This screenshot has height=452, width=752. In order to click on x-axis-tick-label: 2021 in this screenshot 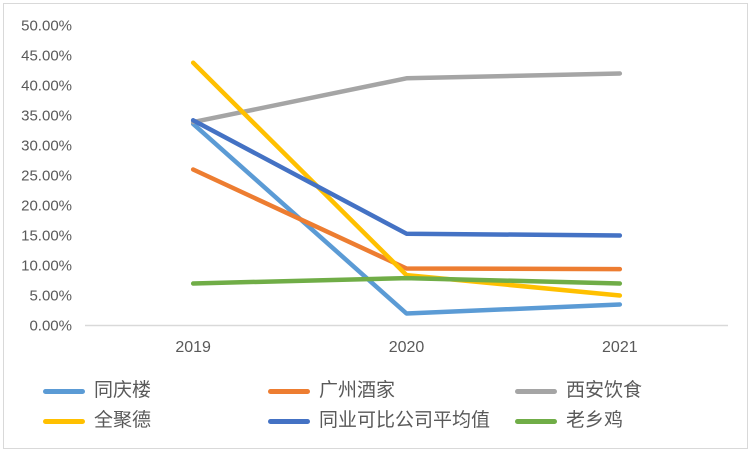, I will do `click(620, 347)`.